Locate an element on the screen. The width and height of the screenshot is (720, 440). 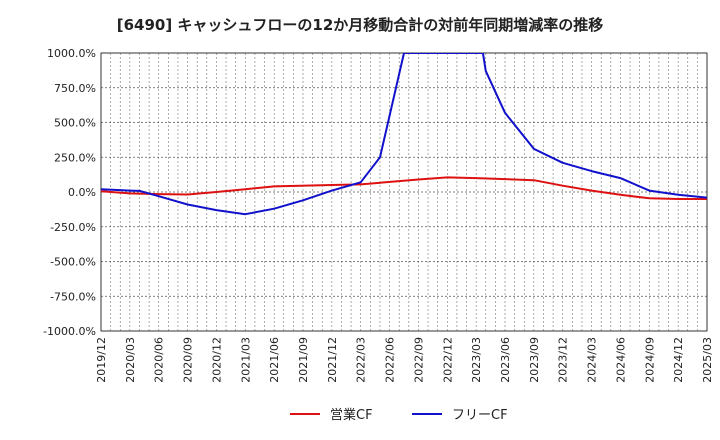
legend-label: 営業CF is located at coordinates (351, 415).